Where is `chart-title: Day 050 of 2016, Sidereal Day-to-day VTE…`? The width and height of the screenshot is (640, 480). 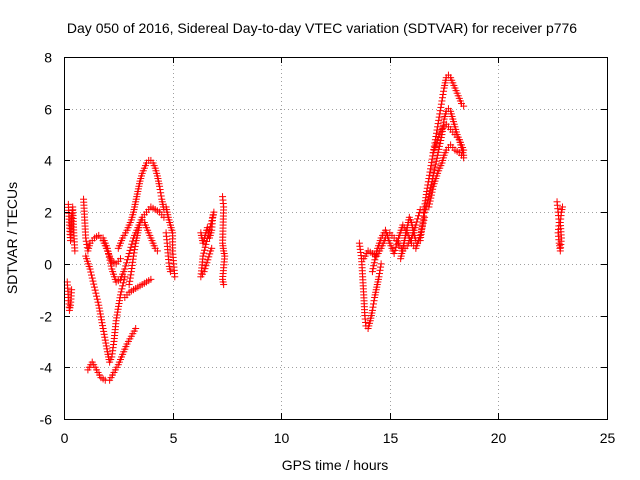
chart-title: Day 050 of 2016, Sidereal Day-to-day VTE… is located at coordinates (322, 28).